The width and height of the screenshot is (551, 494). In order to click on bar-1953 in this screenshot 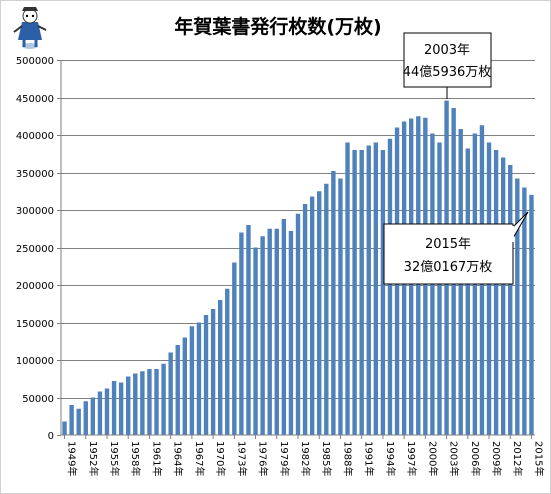, I will do `click(93, 416)`.